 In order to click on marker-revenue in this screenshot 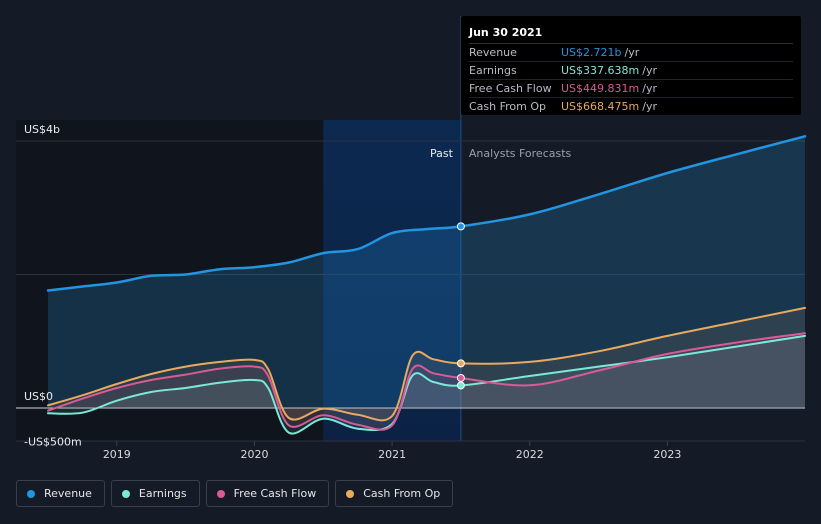, I will do `click(460, 226)`.